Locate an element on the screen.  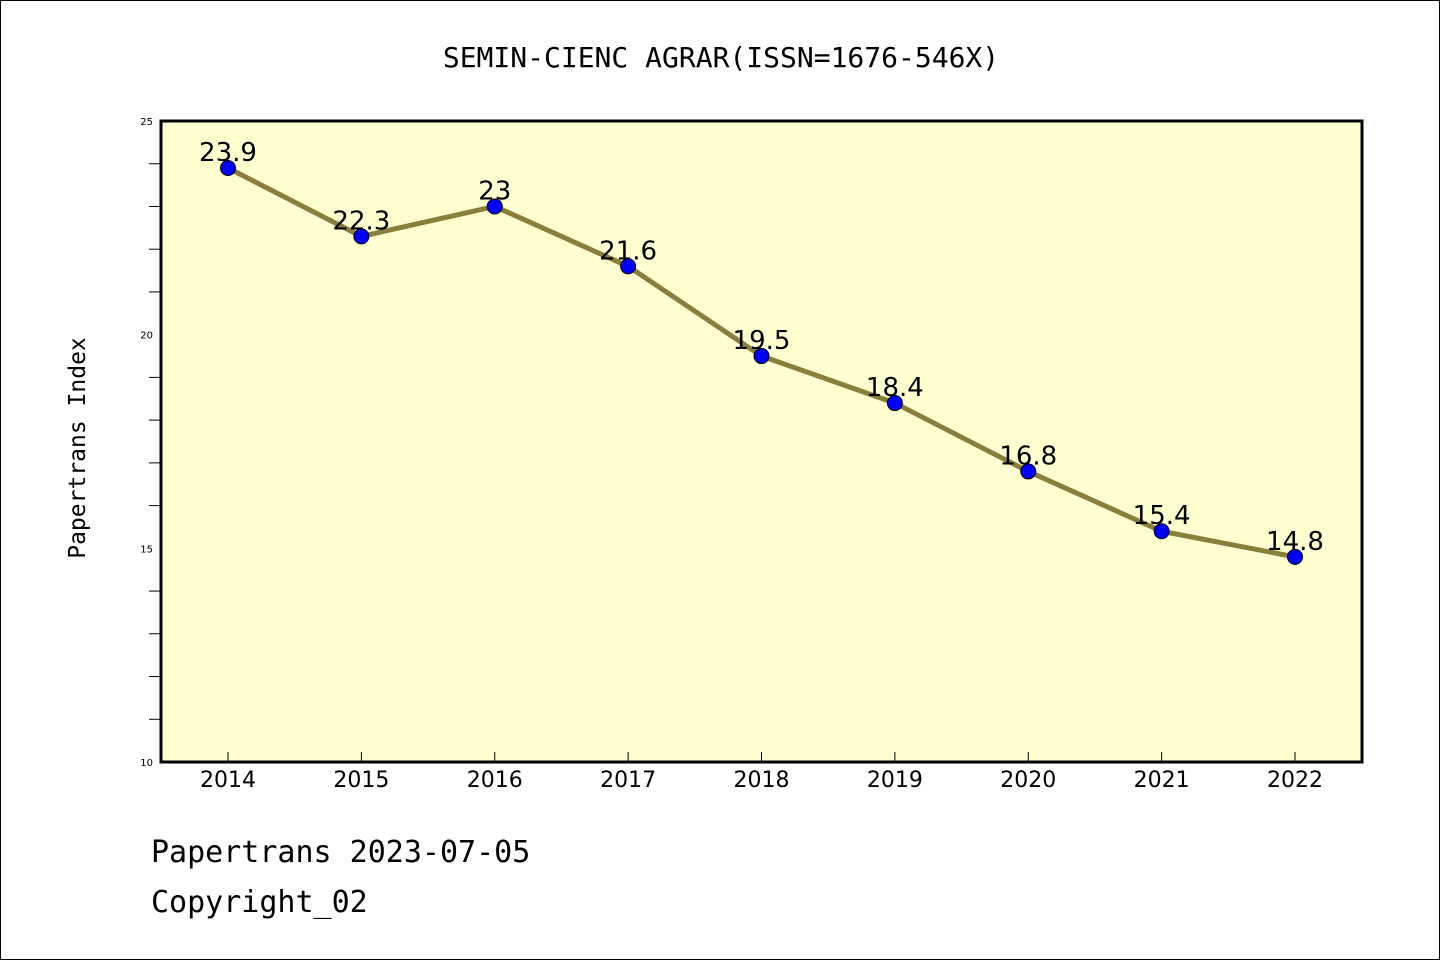
x-tick-label: 2015 is located at coordinates (361, 780).